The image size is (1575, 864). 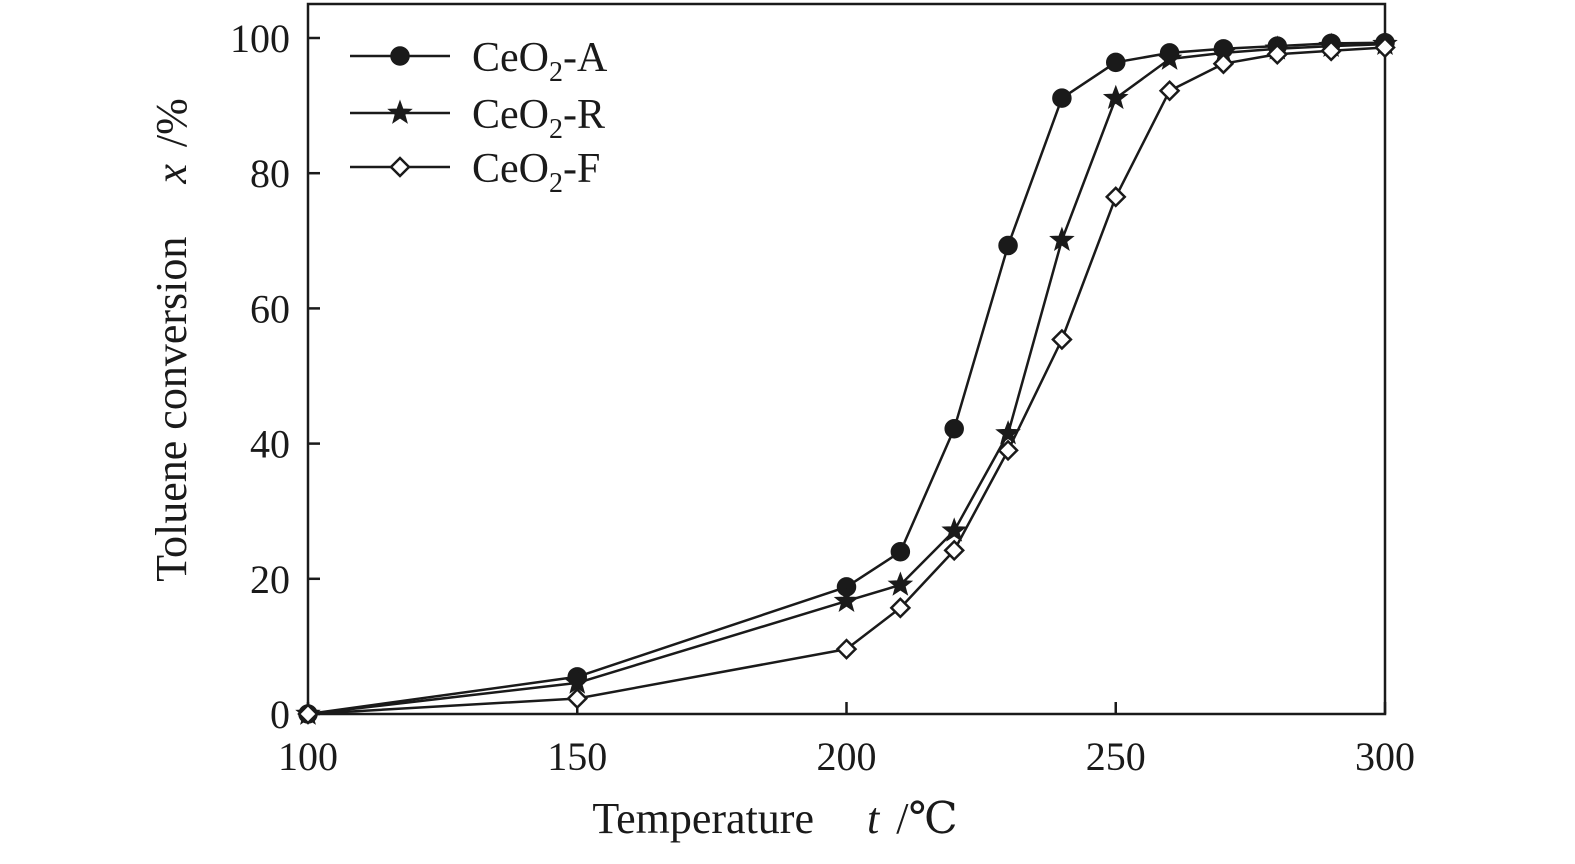 I want to click on y-axis-symbol: x, so click(x=171, y=174).